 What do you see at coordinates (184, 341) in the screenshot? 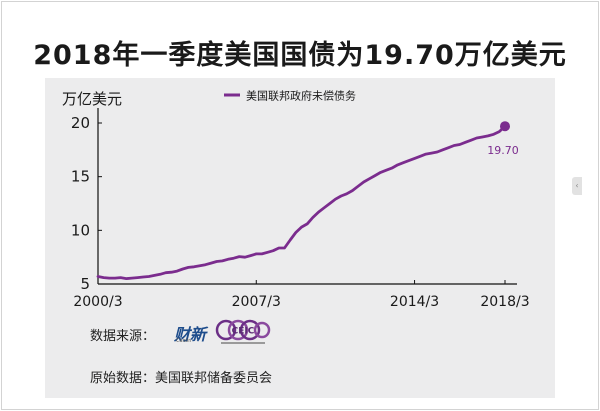
I see `caixin-logo-subtext: Caixin` at bounding box center [184, 341].